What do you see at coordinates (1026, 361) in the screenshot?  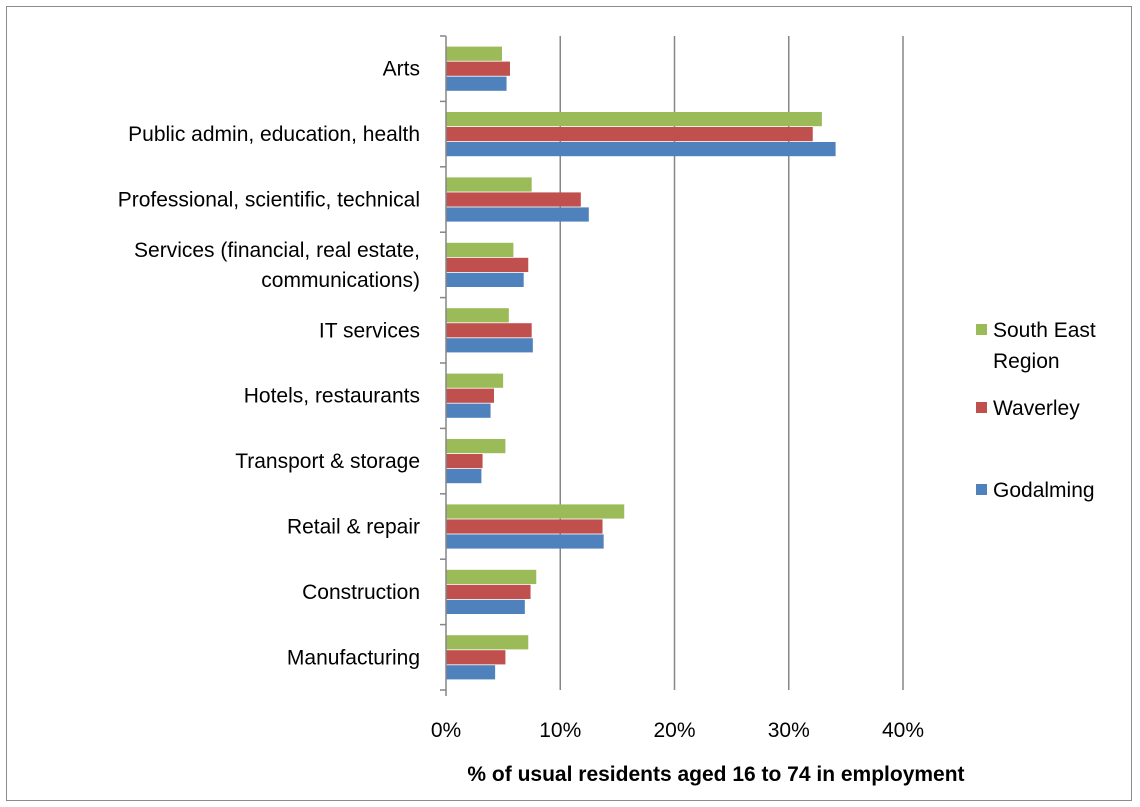 I see `legend-label: Region` at bounding box center [1026, 361].